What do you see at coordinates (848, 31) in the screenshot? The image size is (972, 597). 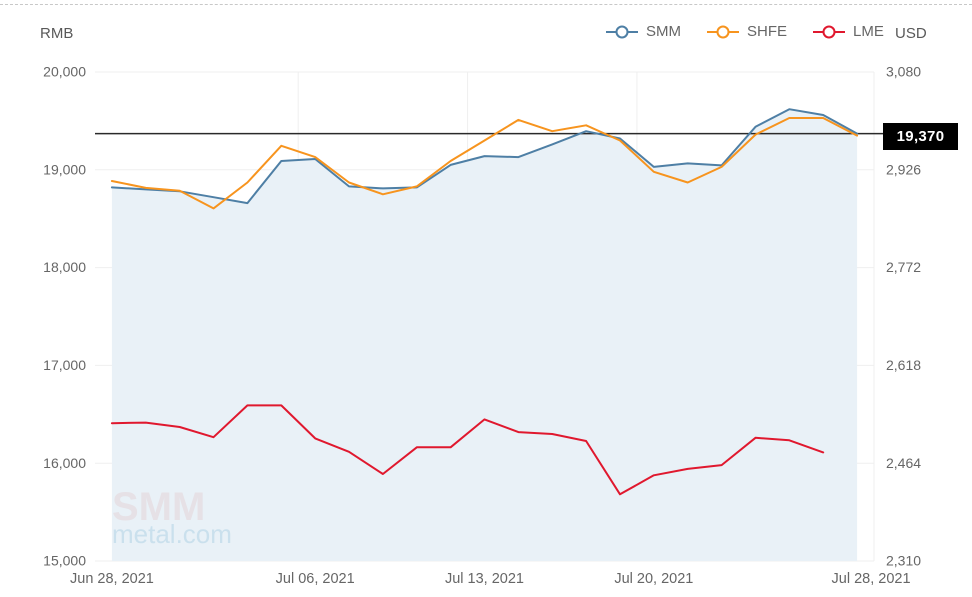 I see `legend-item-lme: LME` at bounding box center [848, 31].